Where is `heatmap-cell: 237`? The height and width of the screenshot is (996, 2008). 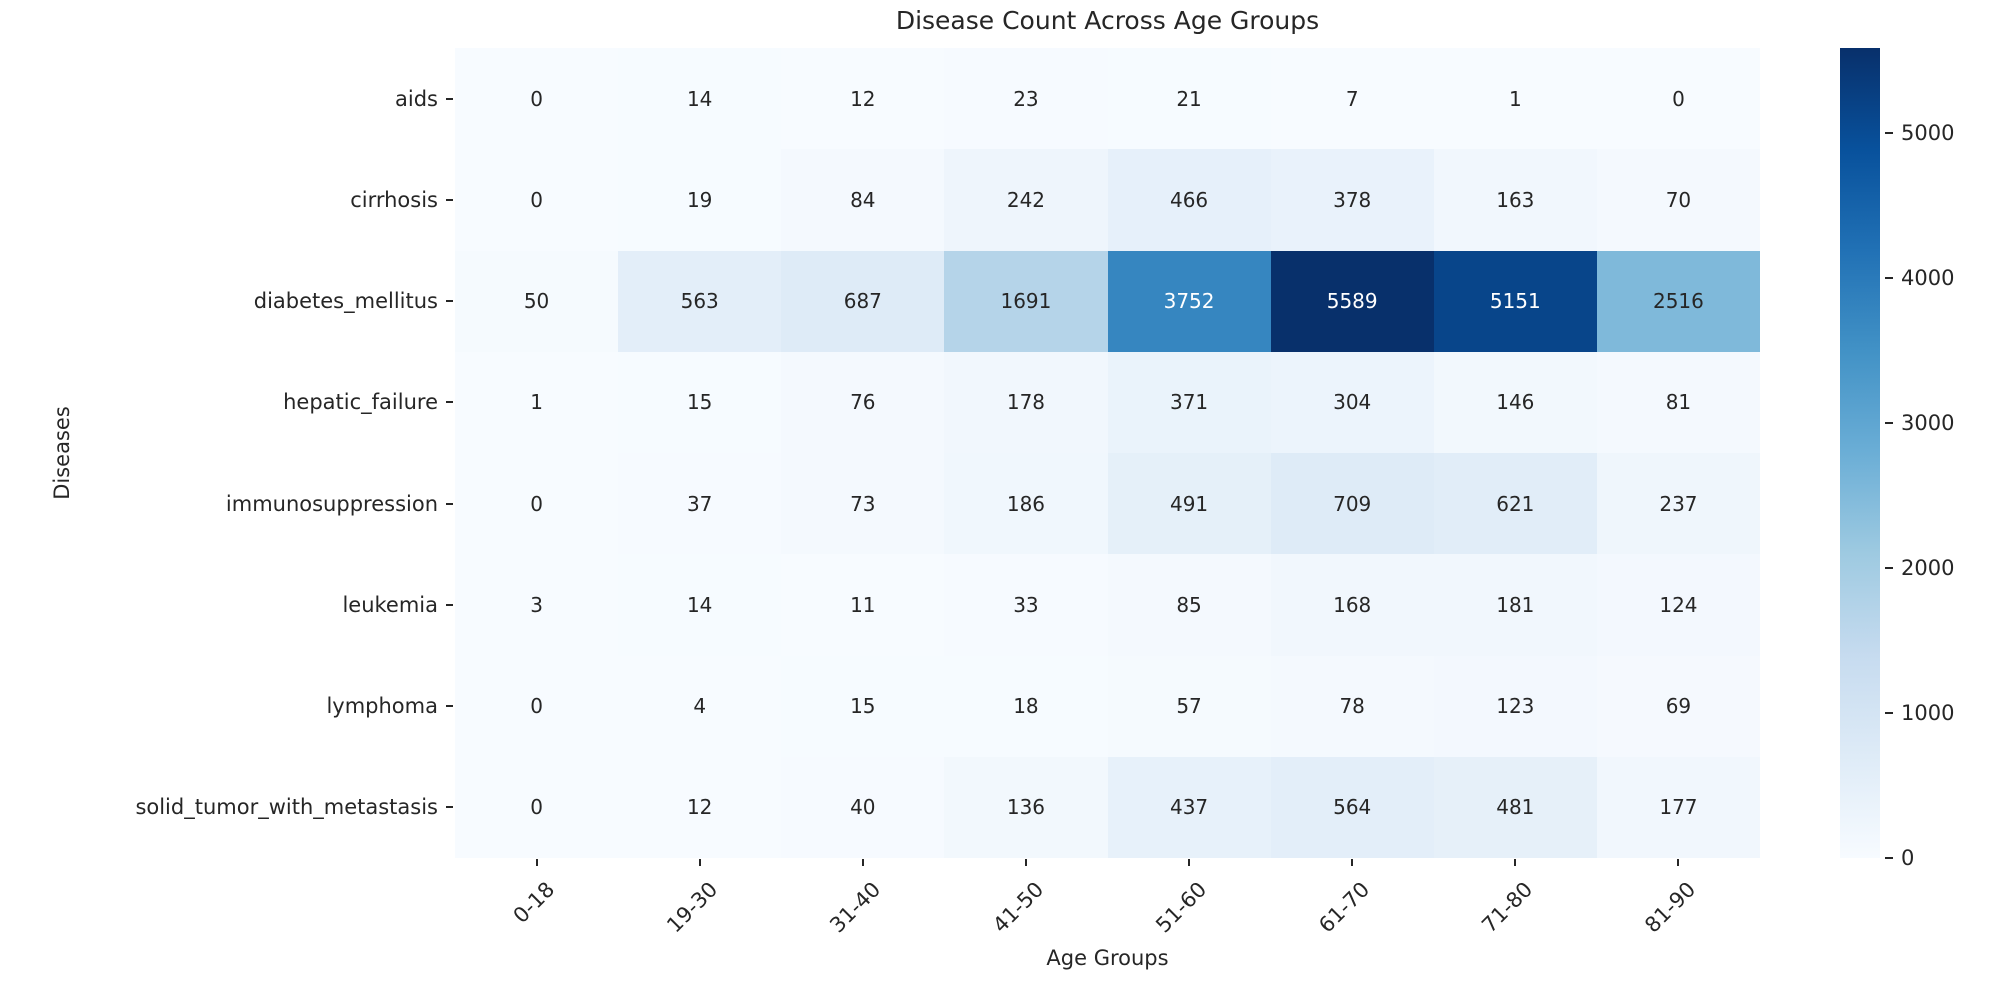 heatmap-cell: 237 is located at coordinates (1678, 504).